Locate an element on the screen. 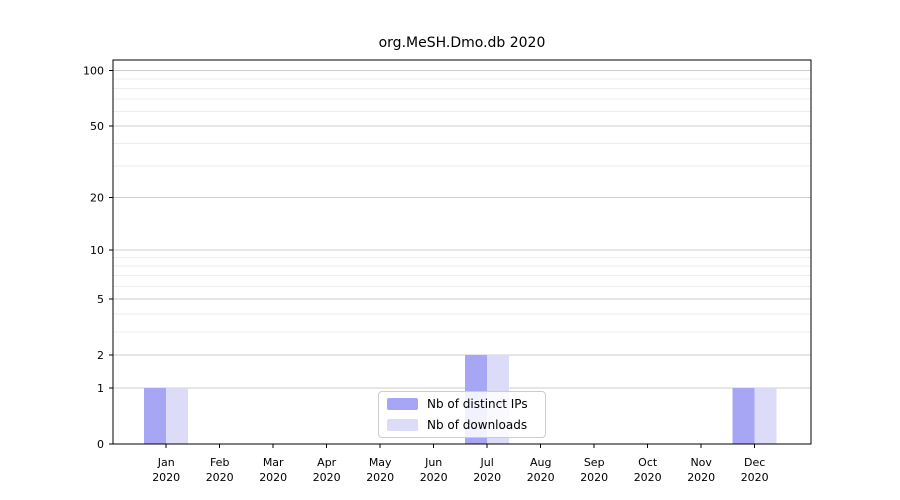  x-tick-label-month: Dec is located at coordinates (754, 462).